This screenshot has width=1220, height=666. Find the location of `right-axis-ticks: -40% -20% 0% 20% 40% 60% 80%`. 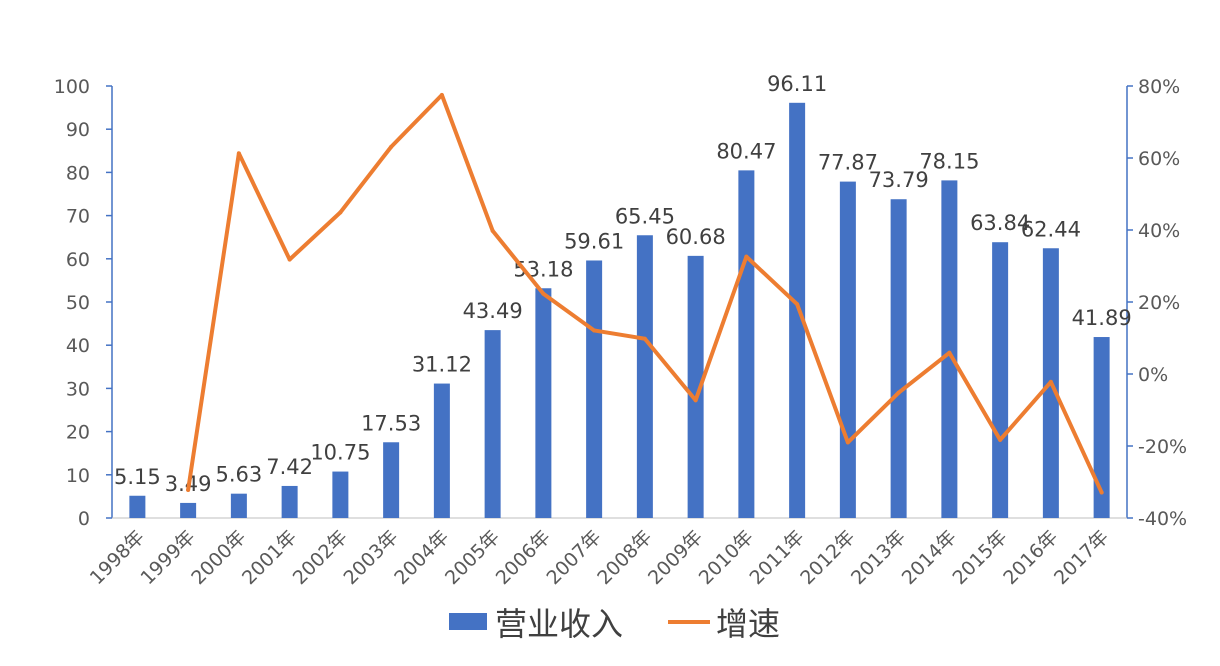

right-axis-ticks: -40% -20% 0% 20% 40% 60% 80% is located at coordinates (1157, 303).